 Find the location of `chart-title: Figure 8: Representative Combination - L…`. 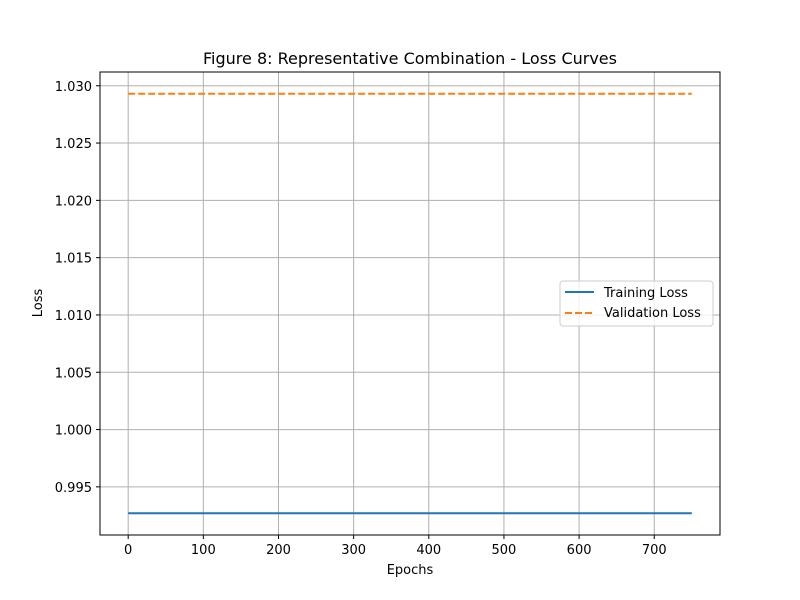

chart-title: Figure 8: Representative Combination - L… is located at coordinates (410, 58).